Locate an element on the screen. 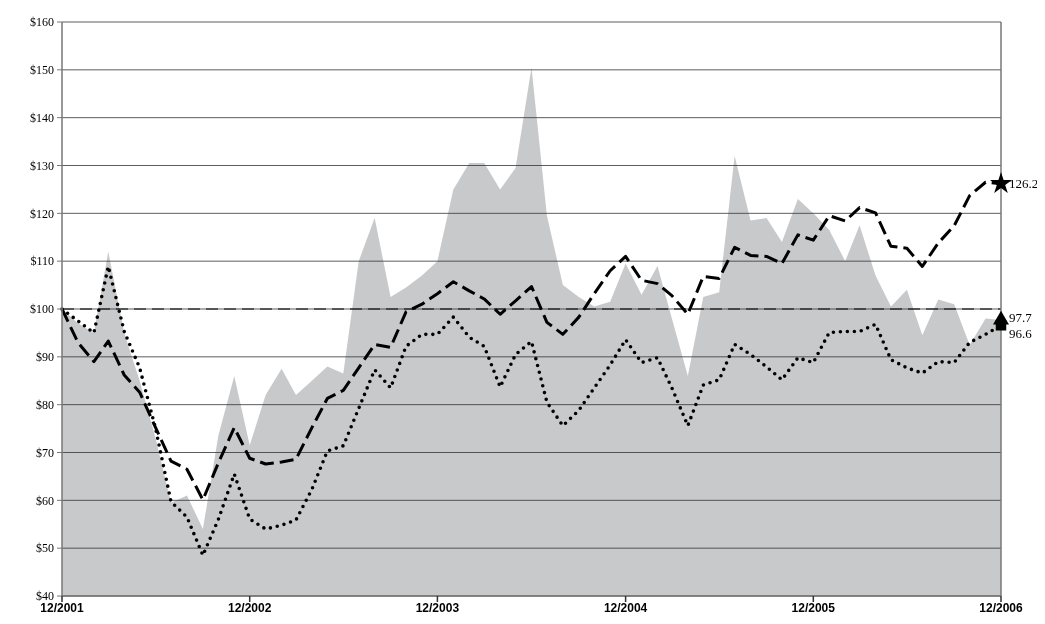 This screenshot has width=1045, height=624. y-tick-label: $70 is located at coordinates (45, 452).